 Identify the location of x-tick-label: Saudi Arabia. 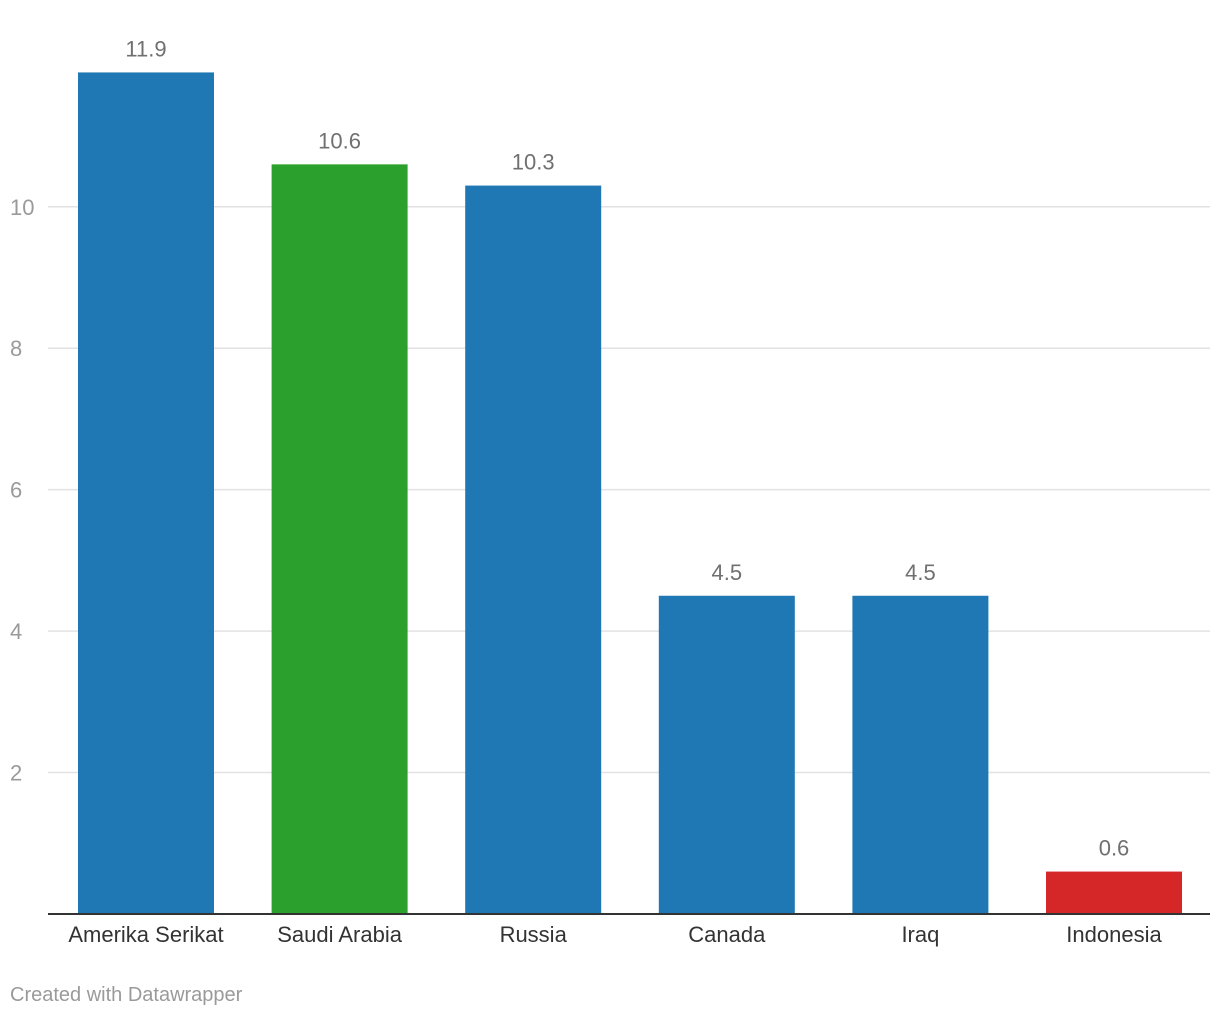
(340, 934).